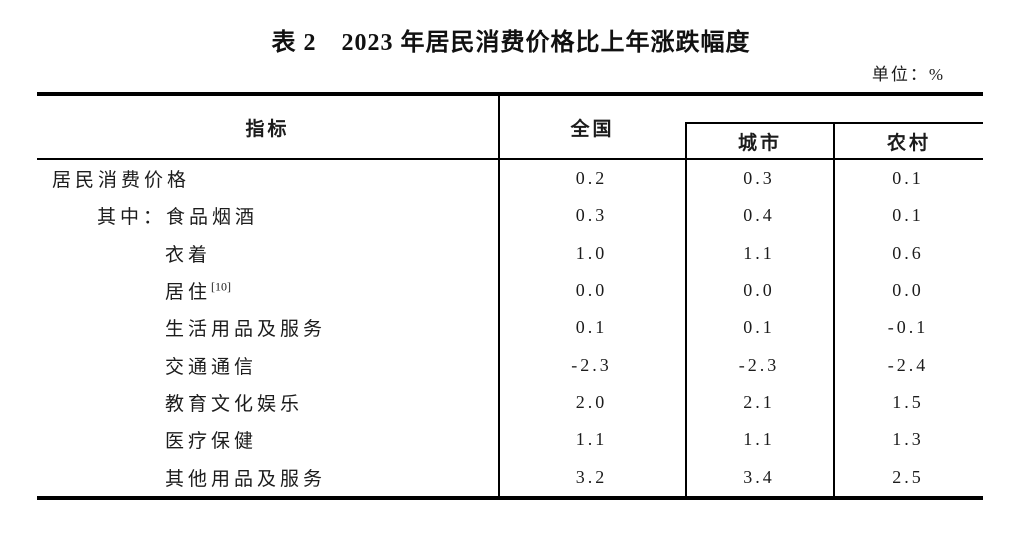  I want to click on unit-label: 单位：%, so click(908, 74).